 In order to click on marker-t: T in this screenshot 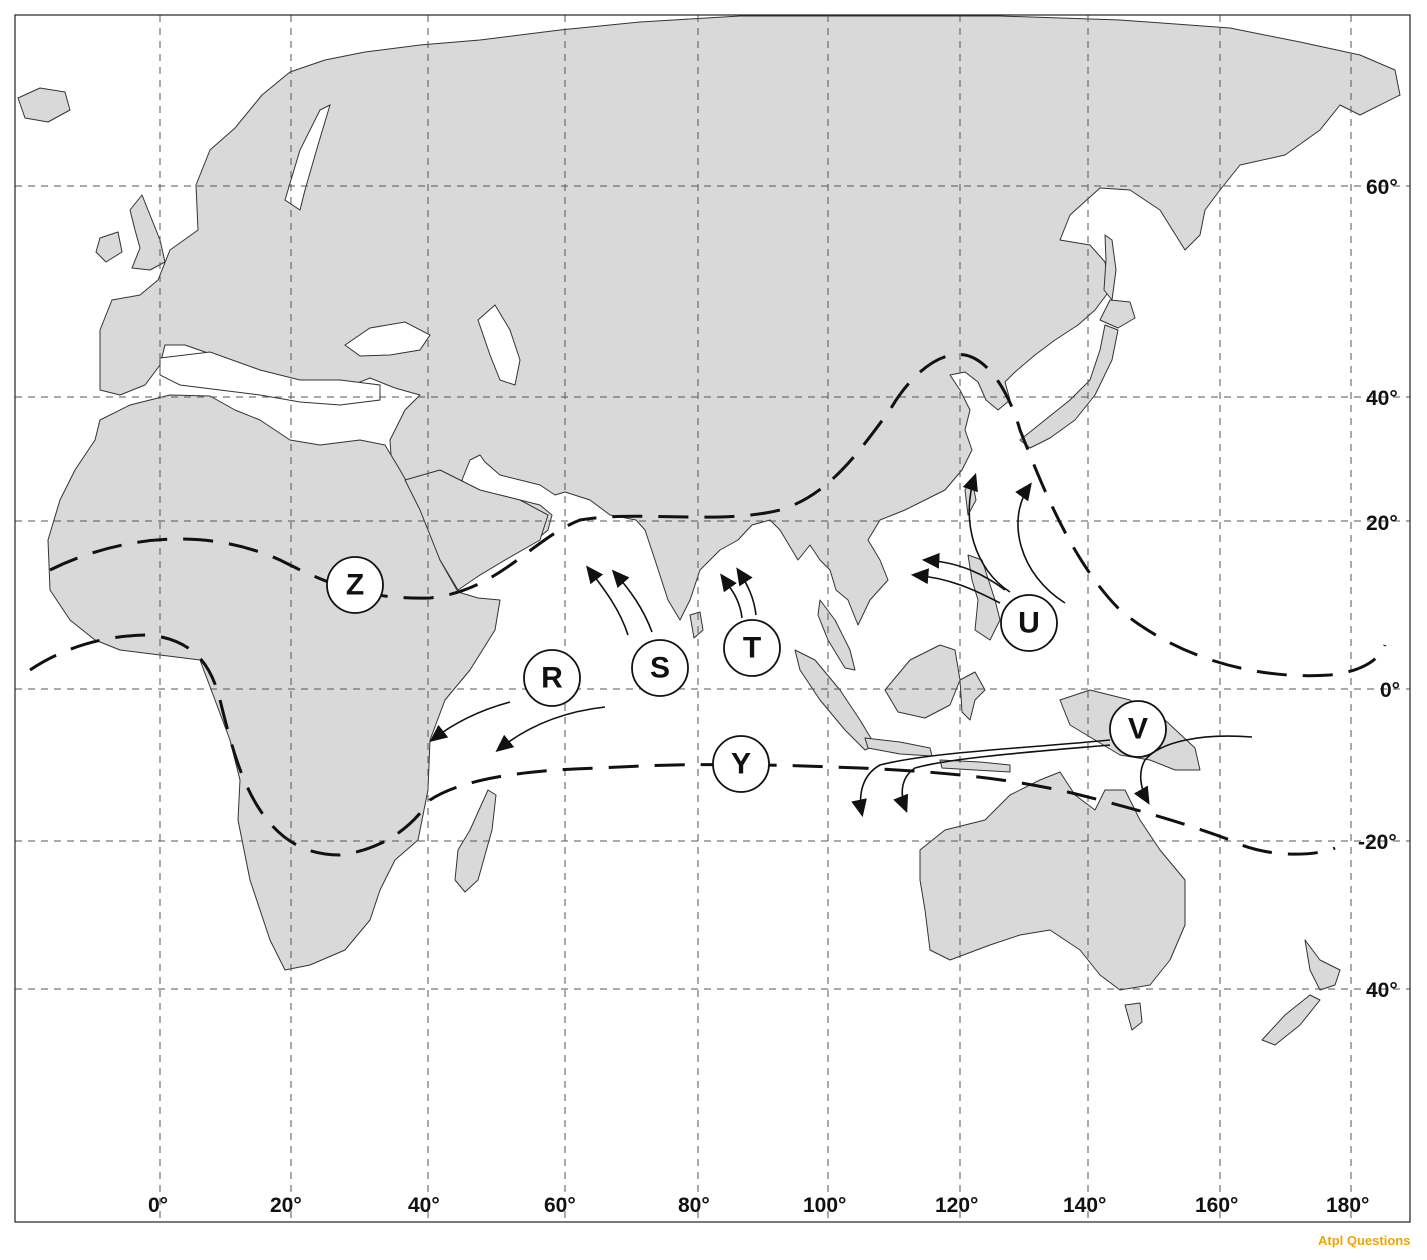, I will do `click(752, 648)`.